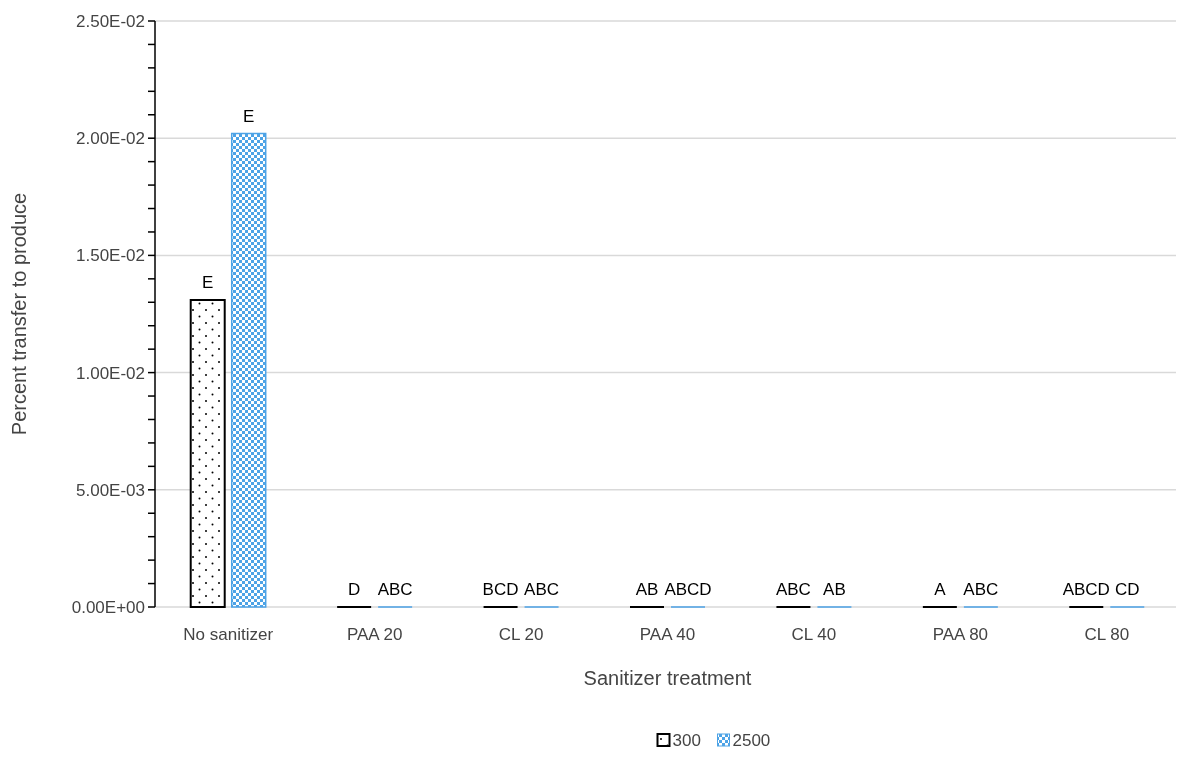 This screenshot has height=761, width=1184. What do you see at coordinates (960, 634) in the screenshot?
I see `x-tick-label: PAA 80` at bounding box center [960, 634].